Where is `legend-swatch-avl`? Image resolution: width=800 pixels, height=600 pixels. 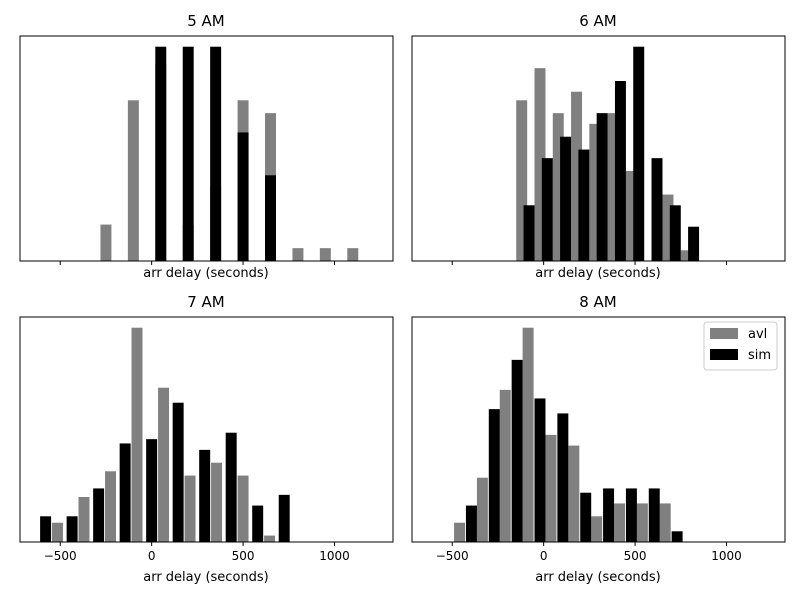 legend-swatch-avl is located at coordinates (724, 333).